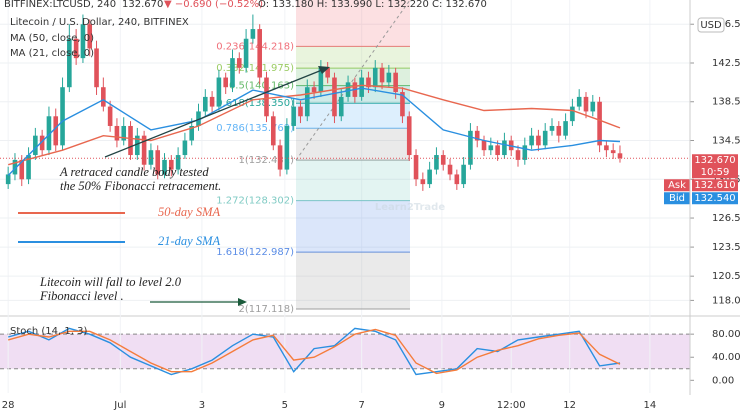  What do you see at coordinates (726, 141) in the screenshot?
I see `y-tick-label: 134.500` at bounding box center [726, 141].